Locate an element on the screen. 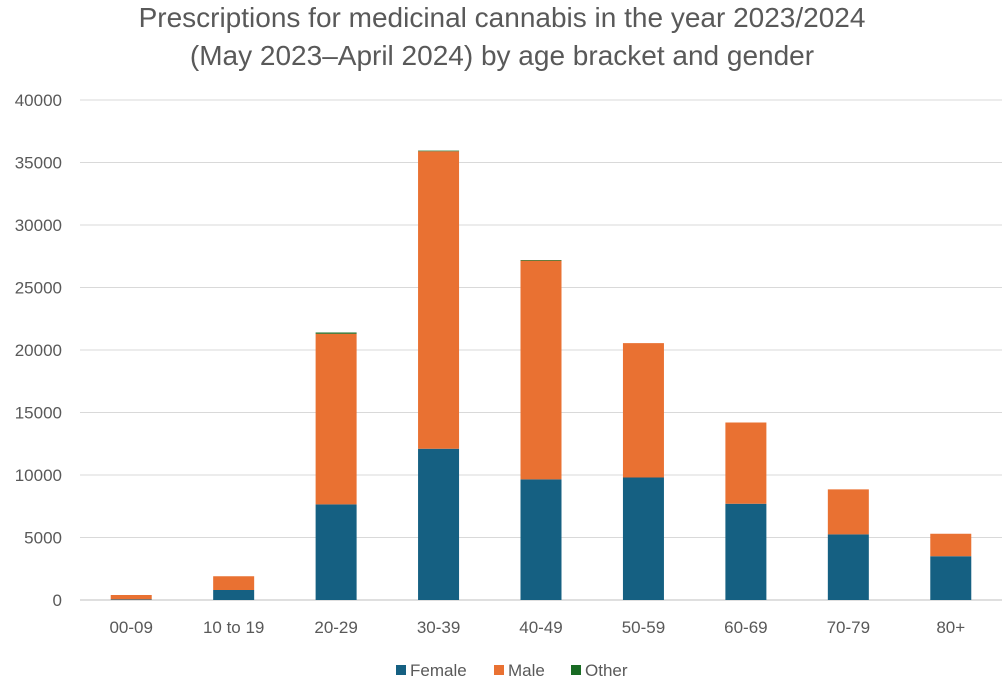  legend-label: Other is located at coordinates (606, 670).